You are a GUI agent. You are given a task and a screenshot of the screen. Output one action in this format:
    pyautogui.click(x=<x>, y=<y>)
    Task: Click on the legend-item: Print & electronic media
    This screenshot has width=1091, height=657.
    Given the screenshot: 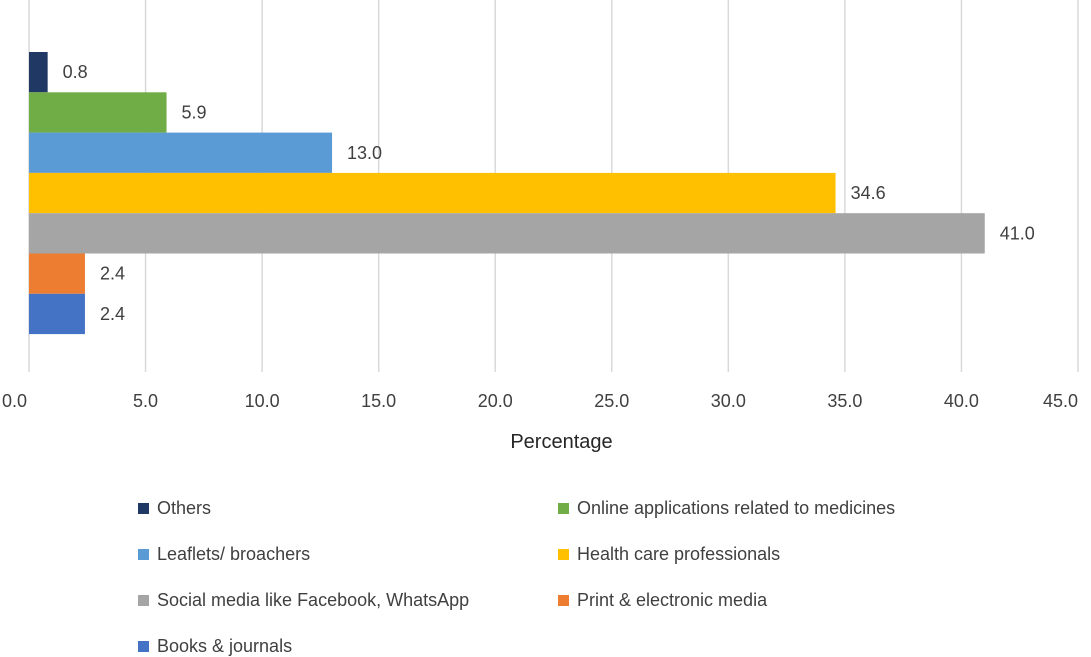 What is the action you would take?
    pyautogui.click(x=662, y=600)
    